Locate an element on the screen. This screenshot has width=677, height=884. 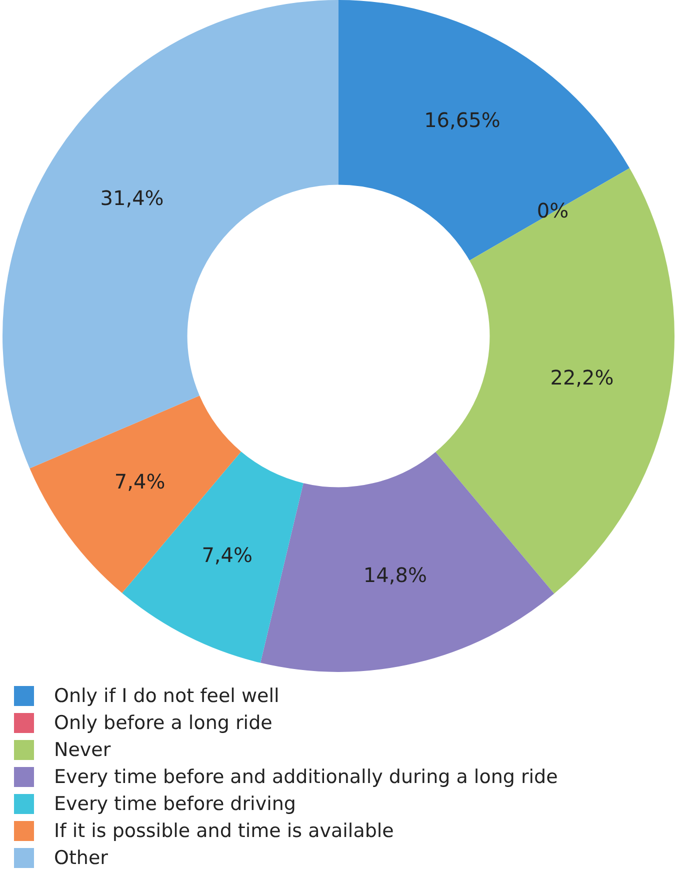
data-label: 31,4% is located at coordinates (132, 198).